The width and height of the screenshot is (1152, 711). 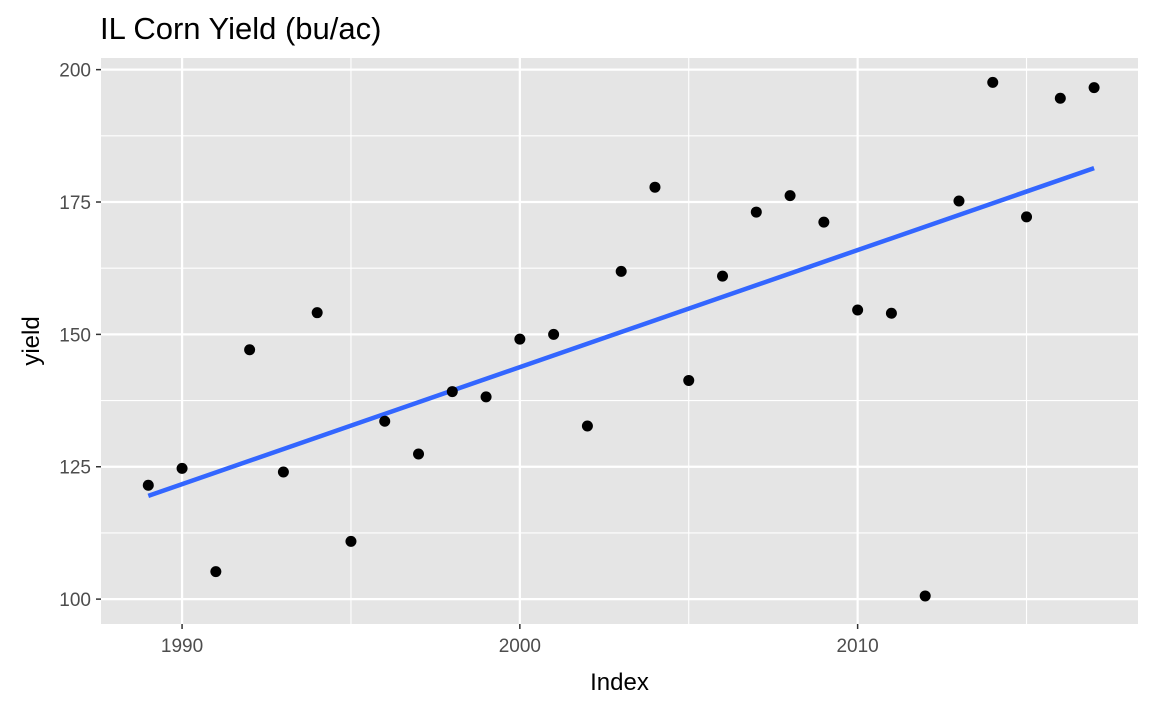 I want to click on x-tick-label: 2000, so click(x=520, y=646).